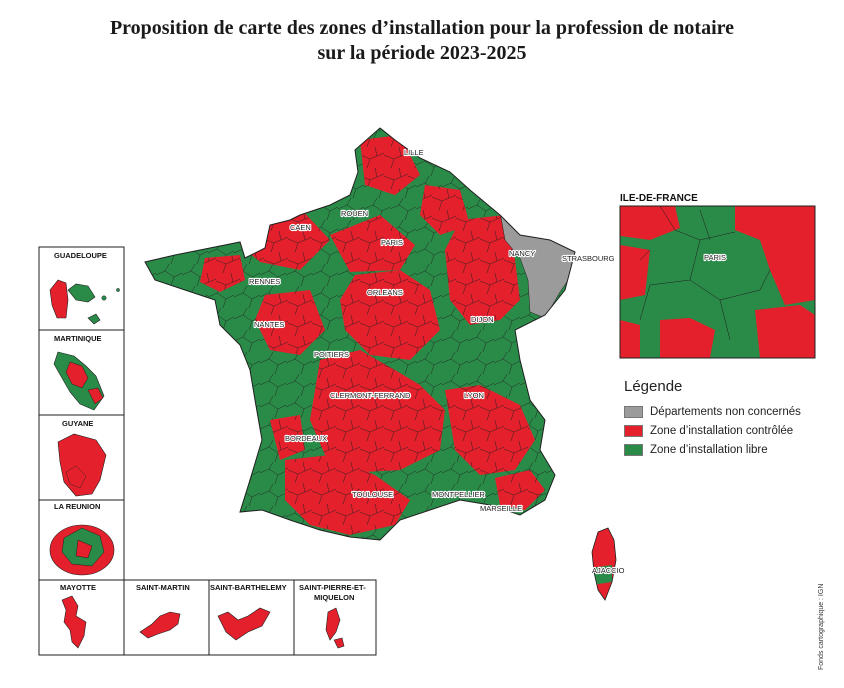  Describe the element at coordinates (414, 152) in the screenshot. I see `city-label-lille: LILLE` at that location.